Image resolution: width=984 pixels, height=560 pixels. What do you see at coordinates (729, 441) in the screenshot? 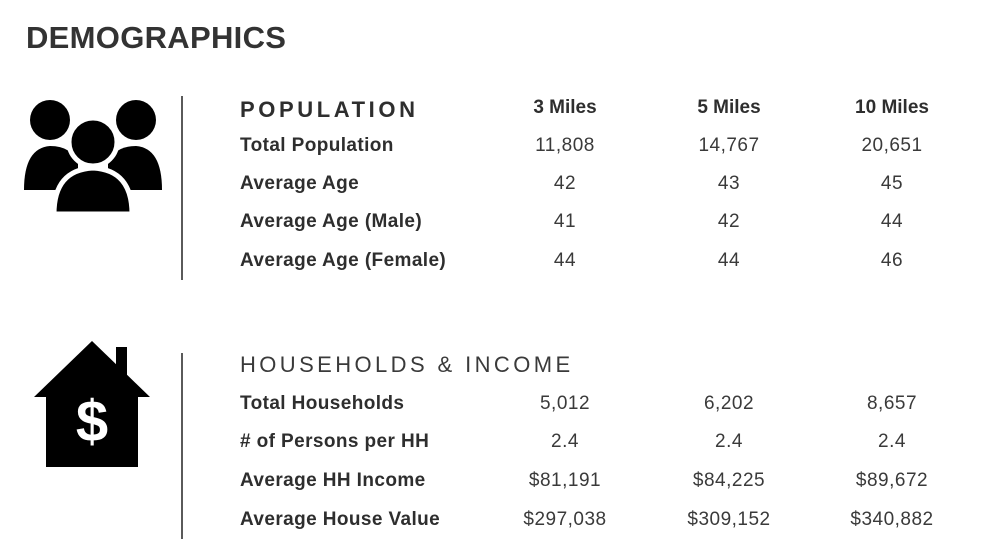
I see `value-5-miles: 2.4` at bounding box center [729, 441].